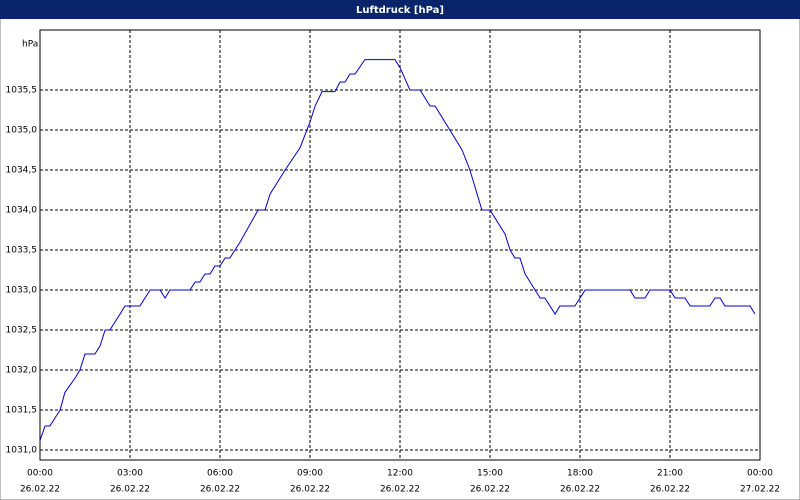 This screenshot has width=800, height=500. Describe the element at coordinates (490, 474) in the screenshot. I see `x-tick-label: 15:00` at that location.